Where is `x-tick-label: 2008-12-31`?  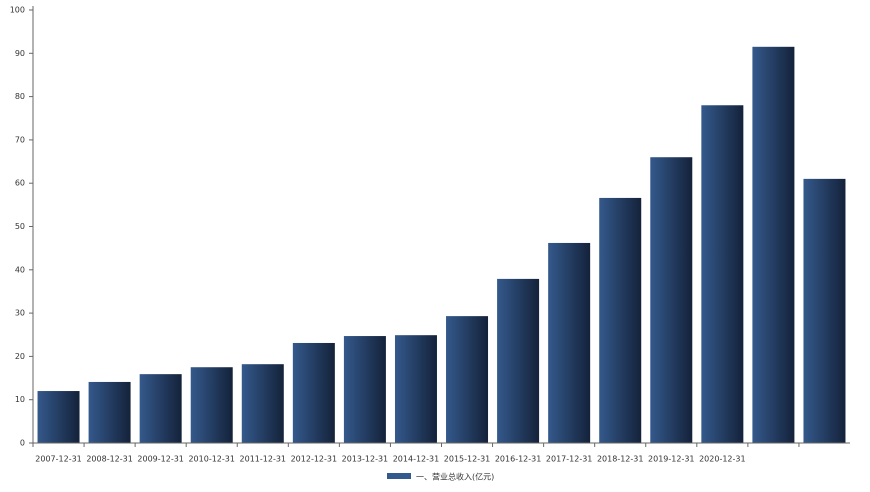
x-tick-label: 2008-12-31 is located at coordinates (109, 459).